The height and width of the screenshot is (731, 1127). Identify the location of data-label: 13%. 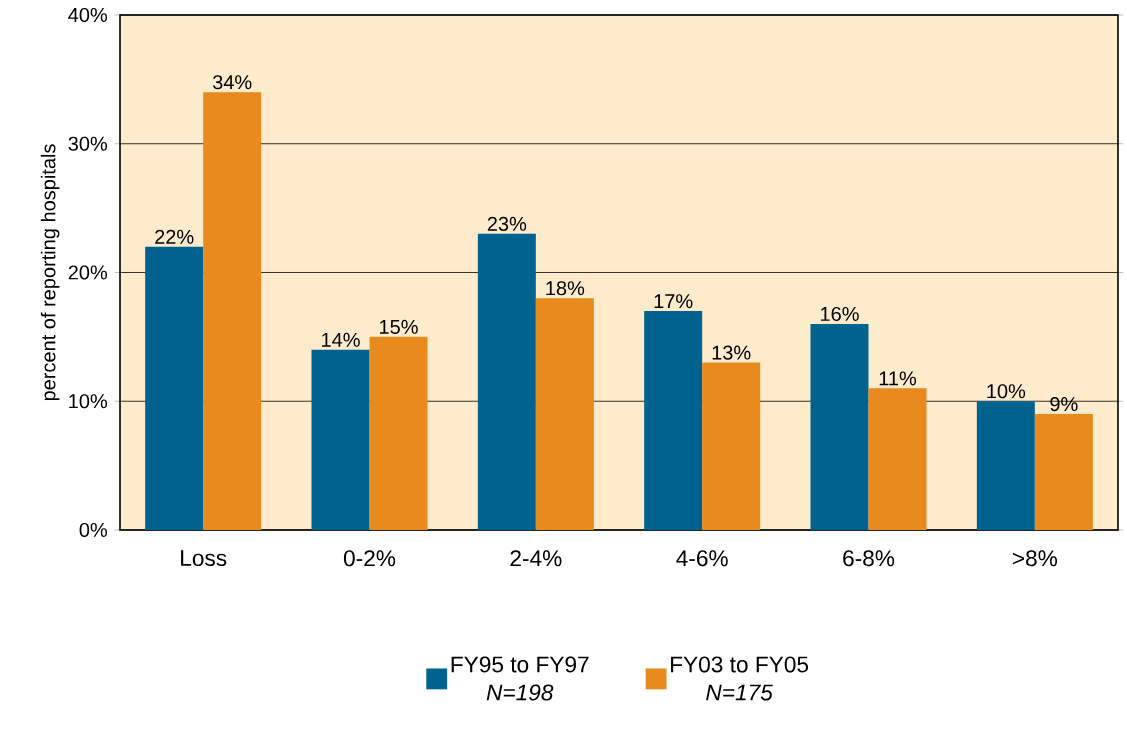
(731, 352).